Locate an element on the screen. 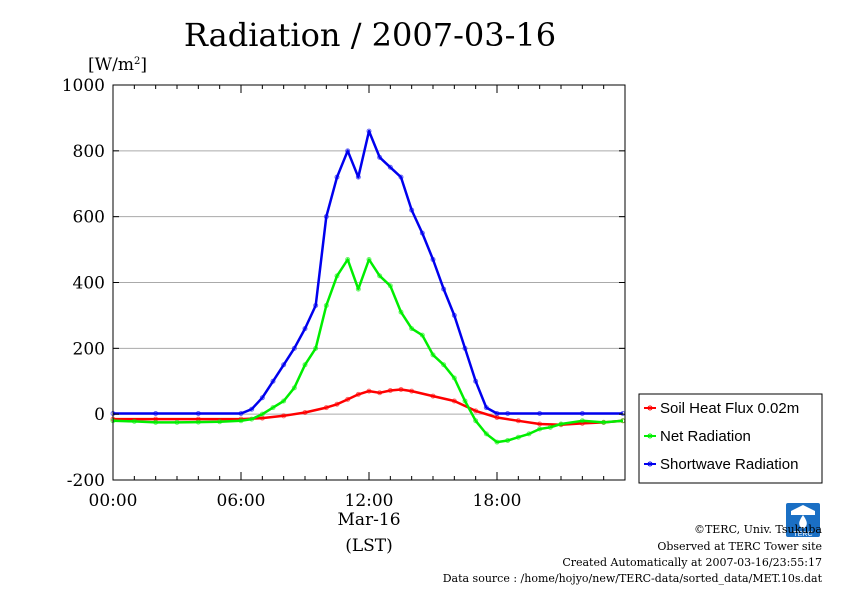 Image resolution: width=842 pixels, height=595 pixels. legend-label: Soil Heat Flux 0.02m is located at coordinates (729, 408).